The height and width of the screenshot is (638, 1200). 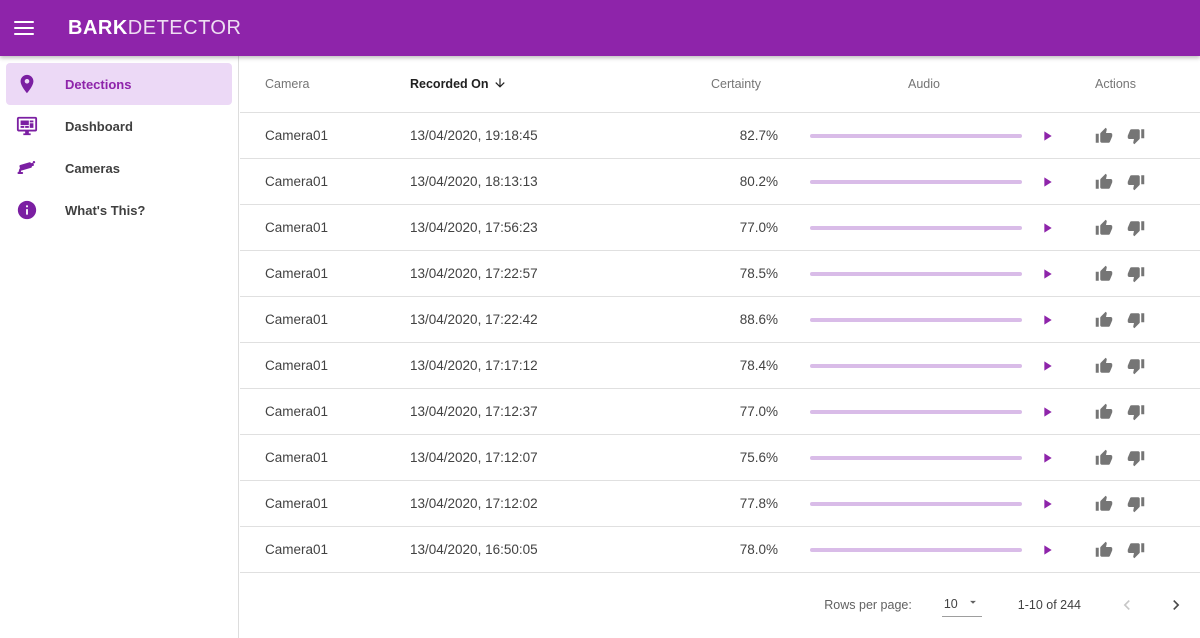 What do you see at coordinates (92, 168) in the screenshot?
I see `sidebar-item-label: Cameras` at bounding box center [92, 168].